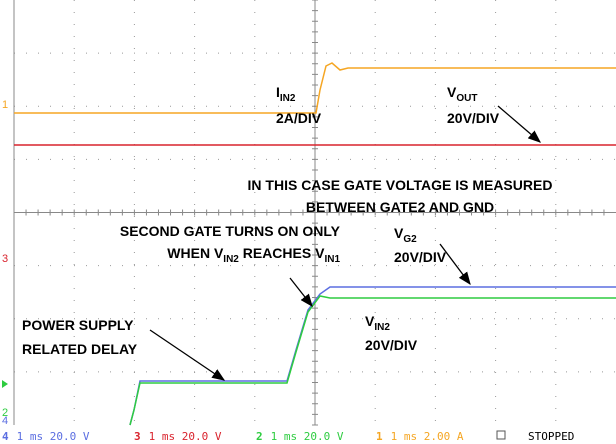  Describe the element at coordinates (400, 207) in the screenshot. I see `gate-note-2: BETWEEN GATE2 AND GND` at that location.